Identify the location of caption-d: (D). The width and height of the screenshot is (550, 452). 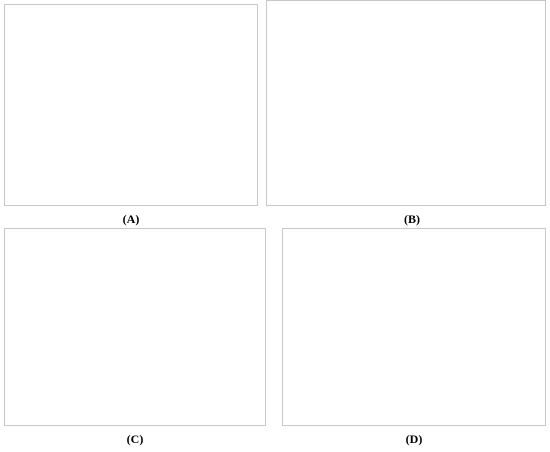
(414, 439).